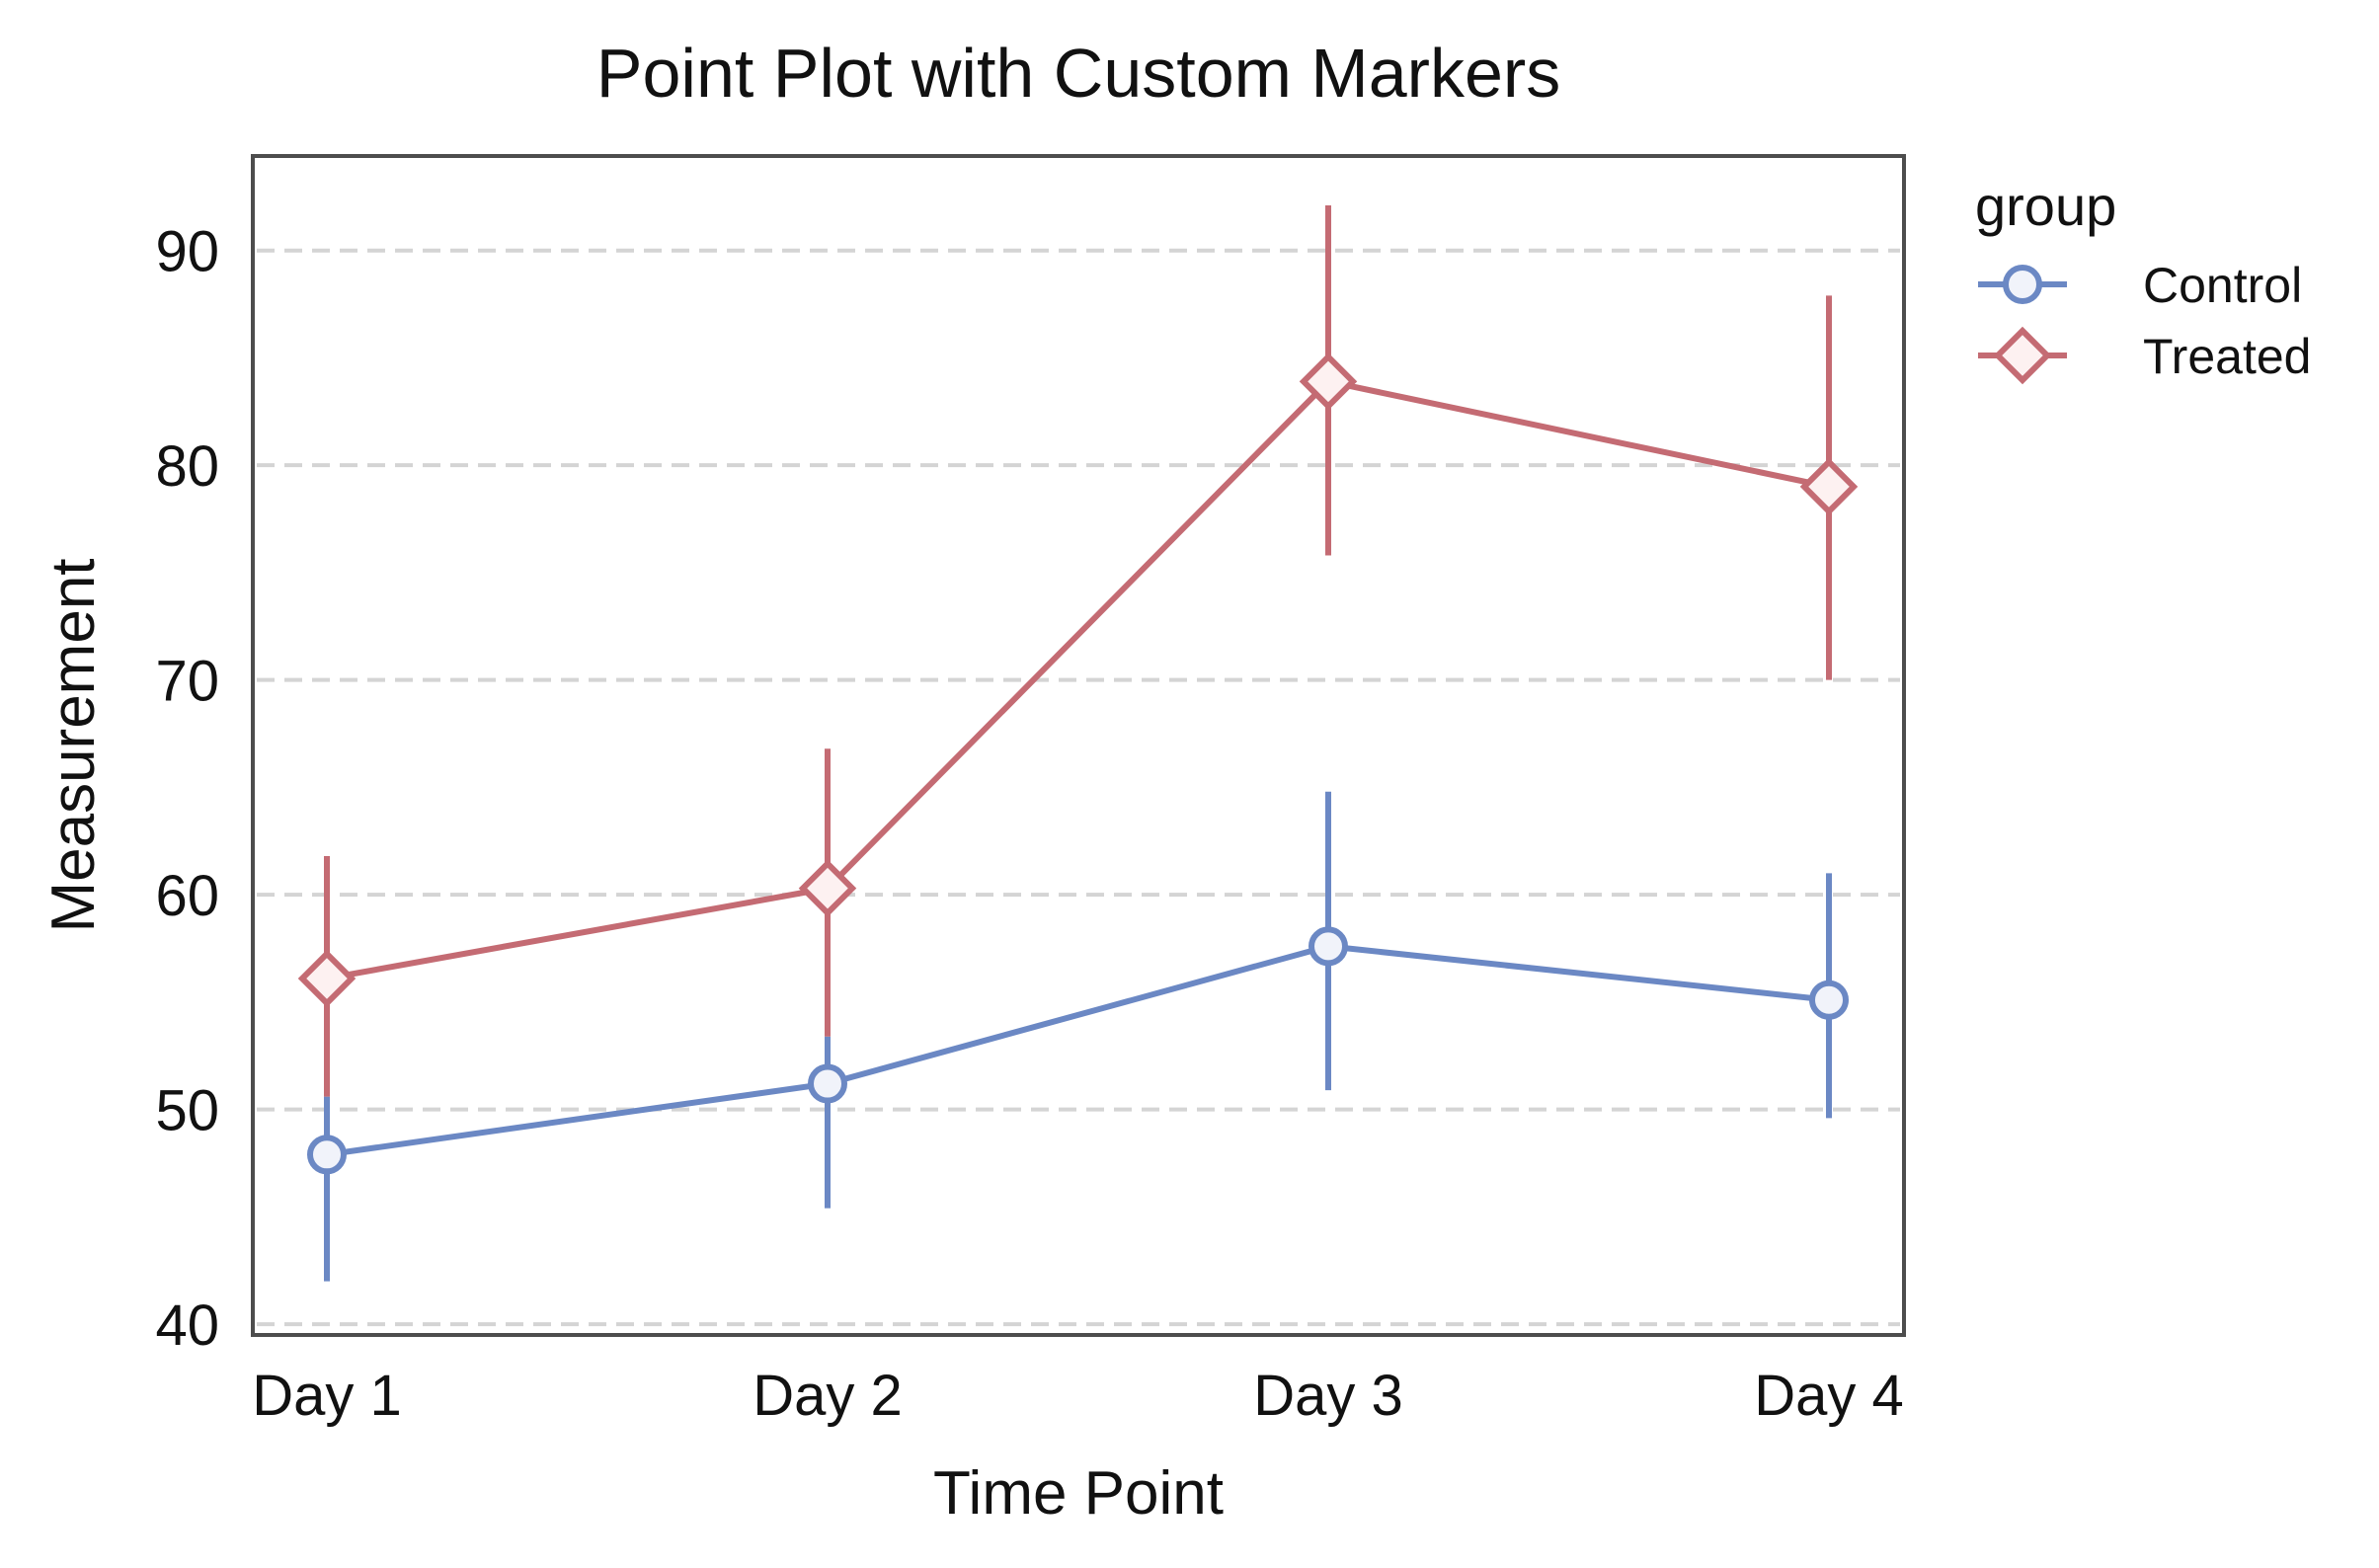 This screenshot has height=1568, width=2379. What do you see at coordinates (2022, 284) in the screenshot?
I see `legend-marker-circle-icon` at bounding box center [2022, 284].